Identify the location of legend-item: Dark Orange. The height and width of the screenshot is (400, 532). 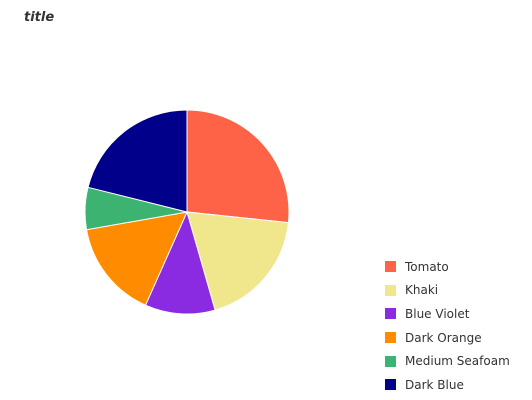
(447, 338).